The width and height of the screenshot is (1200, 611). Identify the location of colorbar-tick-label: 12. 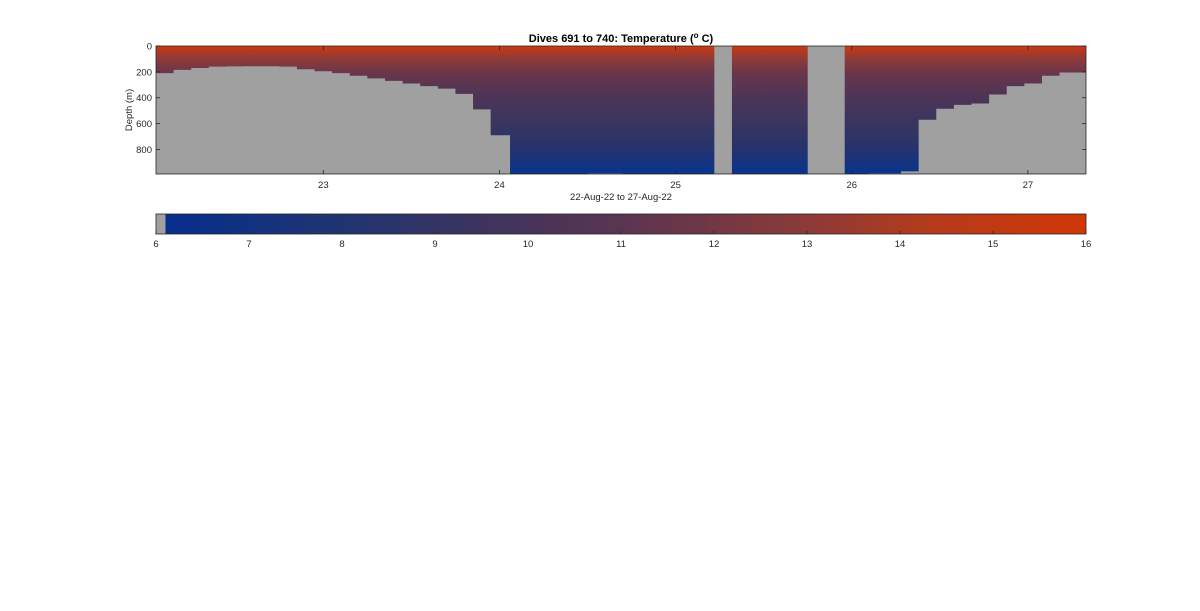
(714, 244).